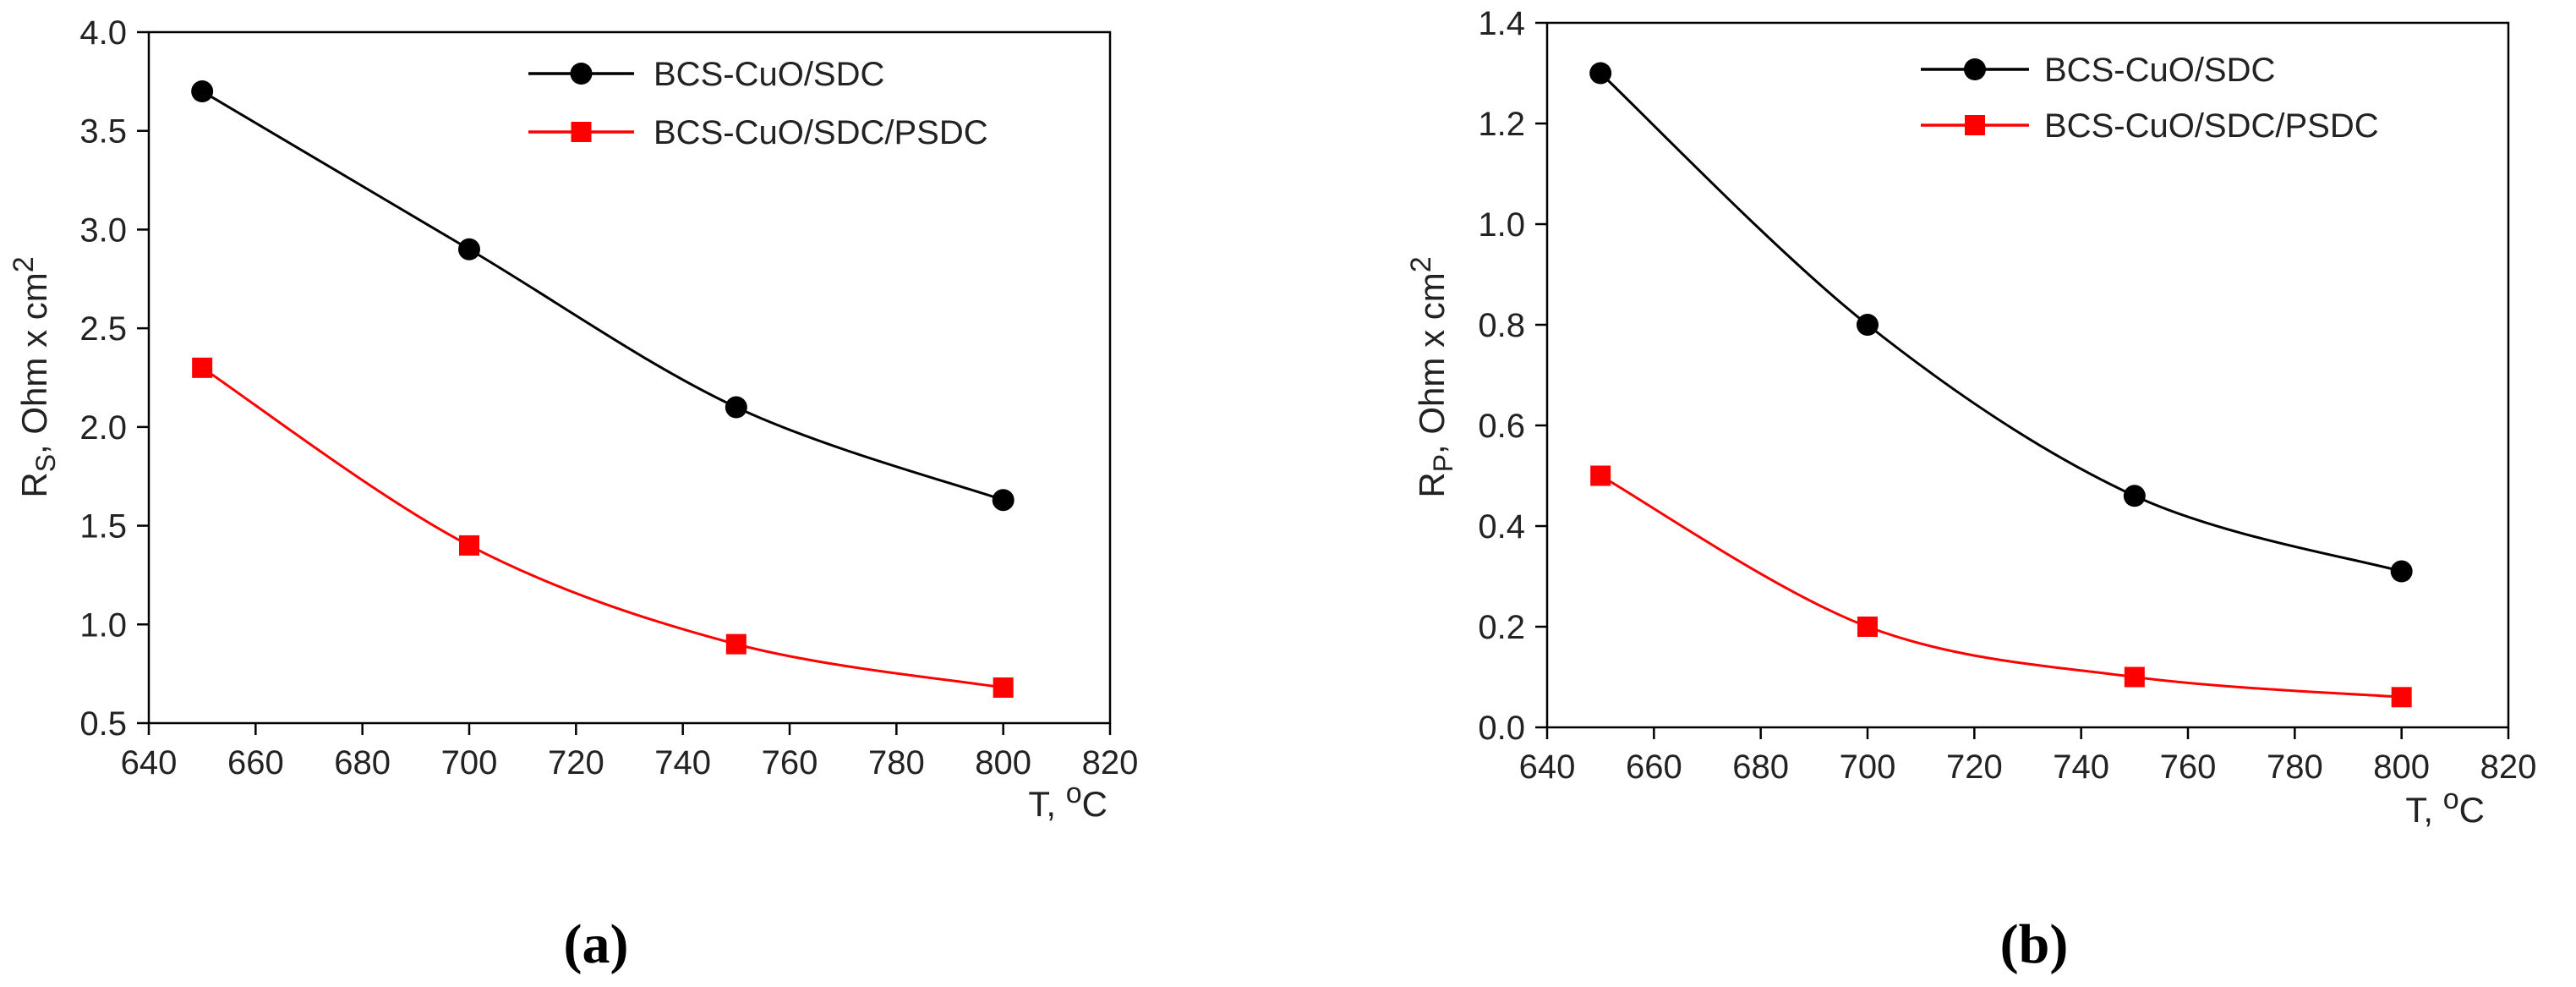 Image resolution: width=2576 pixels, height=987 pixels. What do you see at coordinates (34, 376) in the screenshot?
I see `y-axis-label: RS, Ohm x cm2` at bounding box center [34, 376].